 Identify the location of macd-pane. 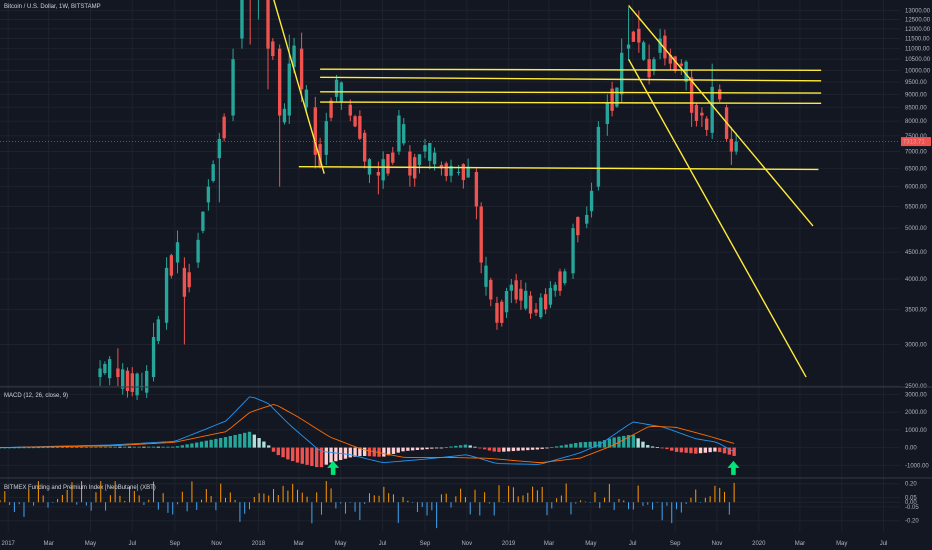
(370, 435).